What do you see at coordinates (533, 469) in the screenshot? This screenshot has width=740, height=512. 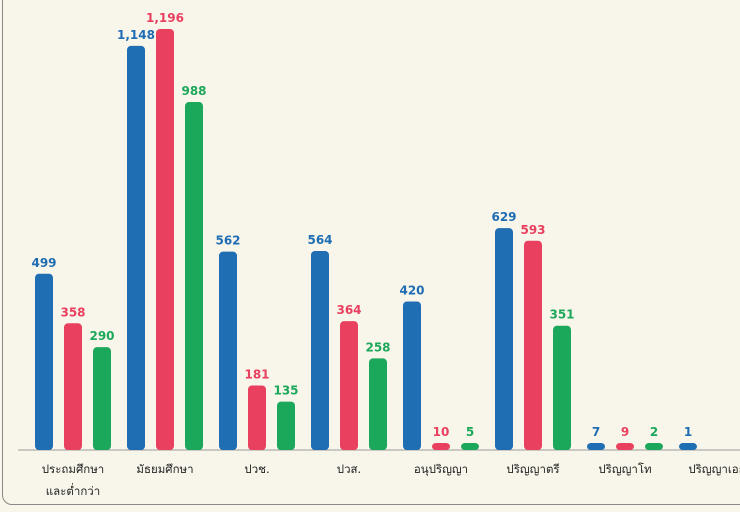 I see `x-tick-label: ปริญญาตรี` at bounding box center [533, 469].